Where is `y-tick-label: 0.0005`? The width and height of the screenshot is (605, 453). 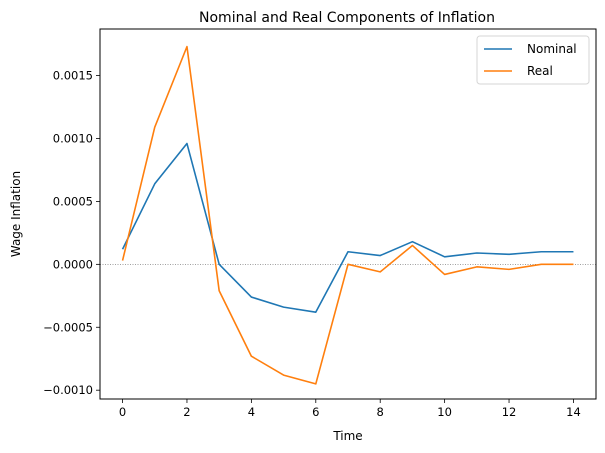
y-tick-label: 0.0005 is located at coordinates (73, 201).